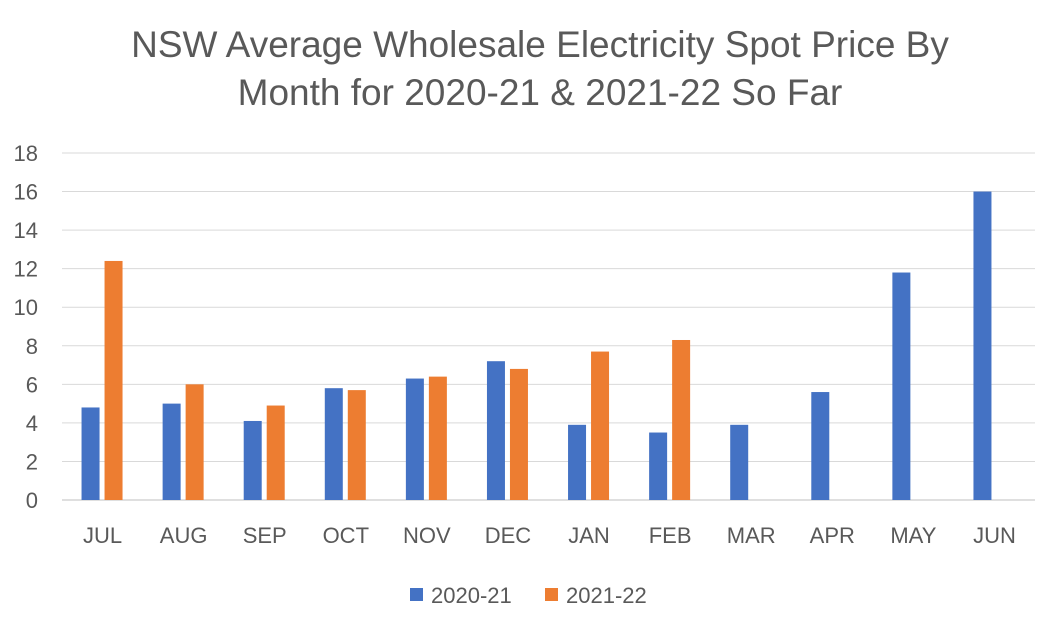 The height and width of the screenshot is (625, 1056). Describe the element at coordinates (658, 466) in the screenshot. I see `bar-2020-21-FEB` at that location.